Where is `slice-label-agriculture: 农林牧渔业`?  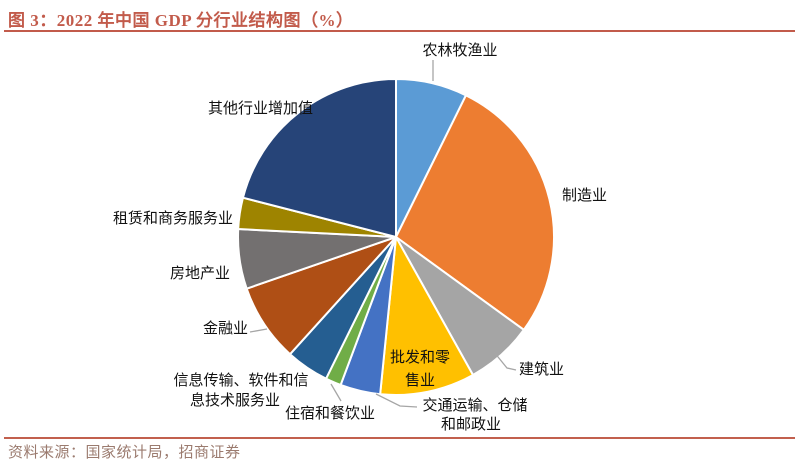
slice-label-agriculture: 农林牧渔业 is located at coordinates (459, 50).